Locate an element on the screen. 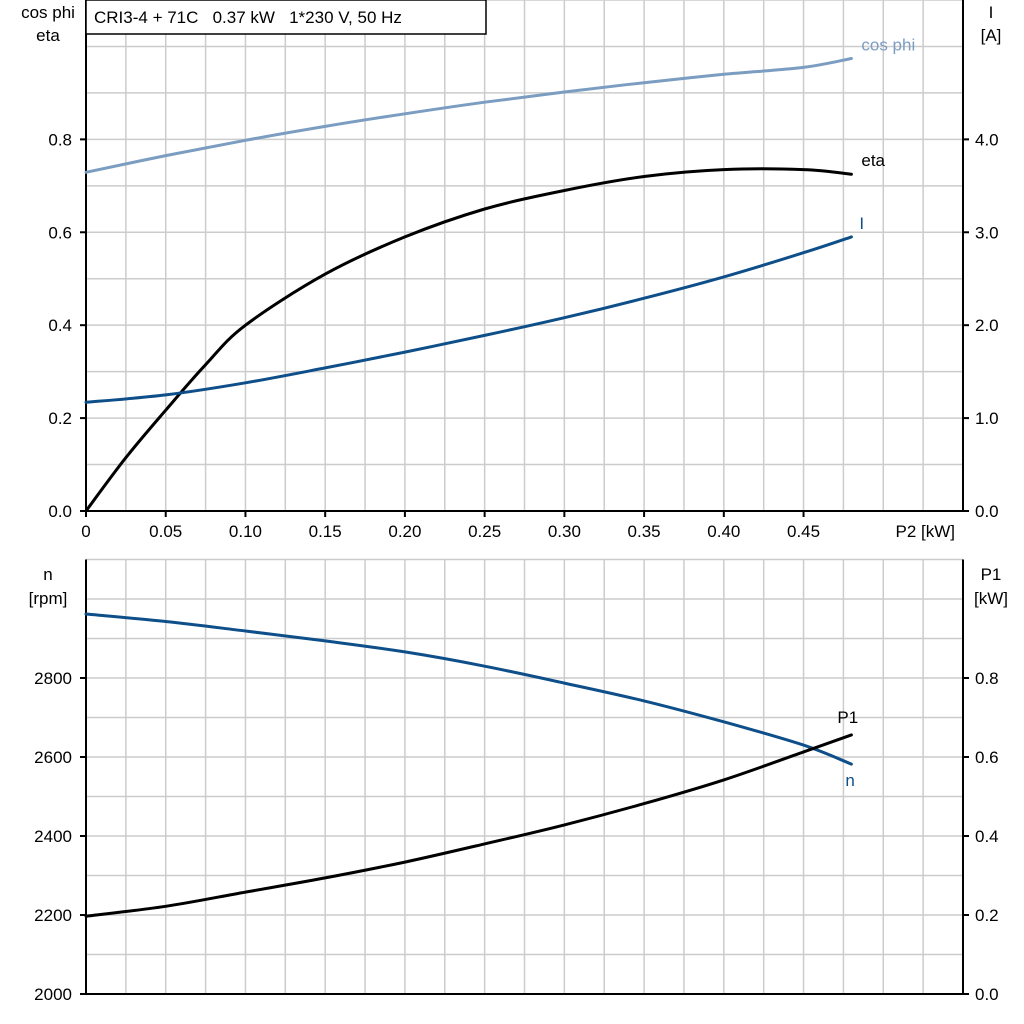 The image size is (1024, 1024). x-tick-label: 0.05 is located at coordinates (165, 531).